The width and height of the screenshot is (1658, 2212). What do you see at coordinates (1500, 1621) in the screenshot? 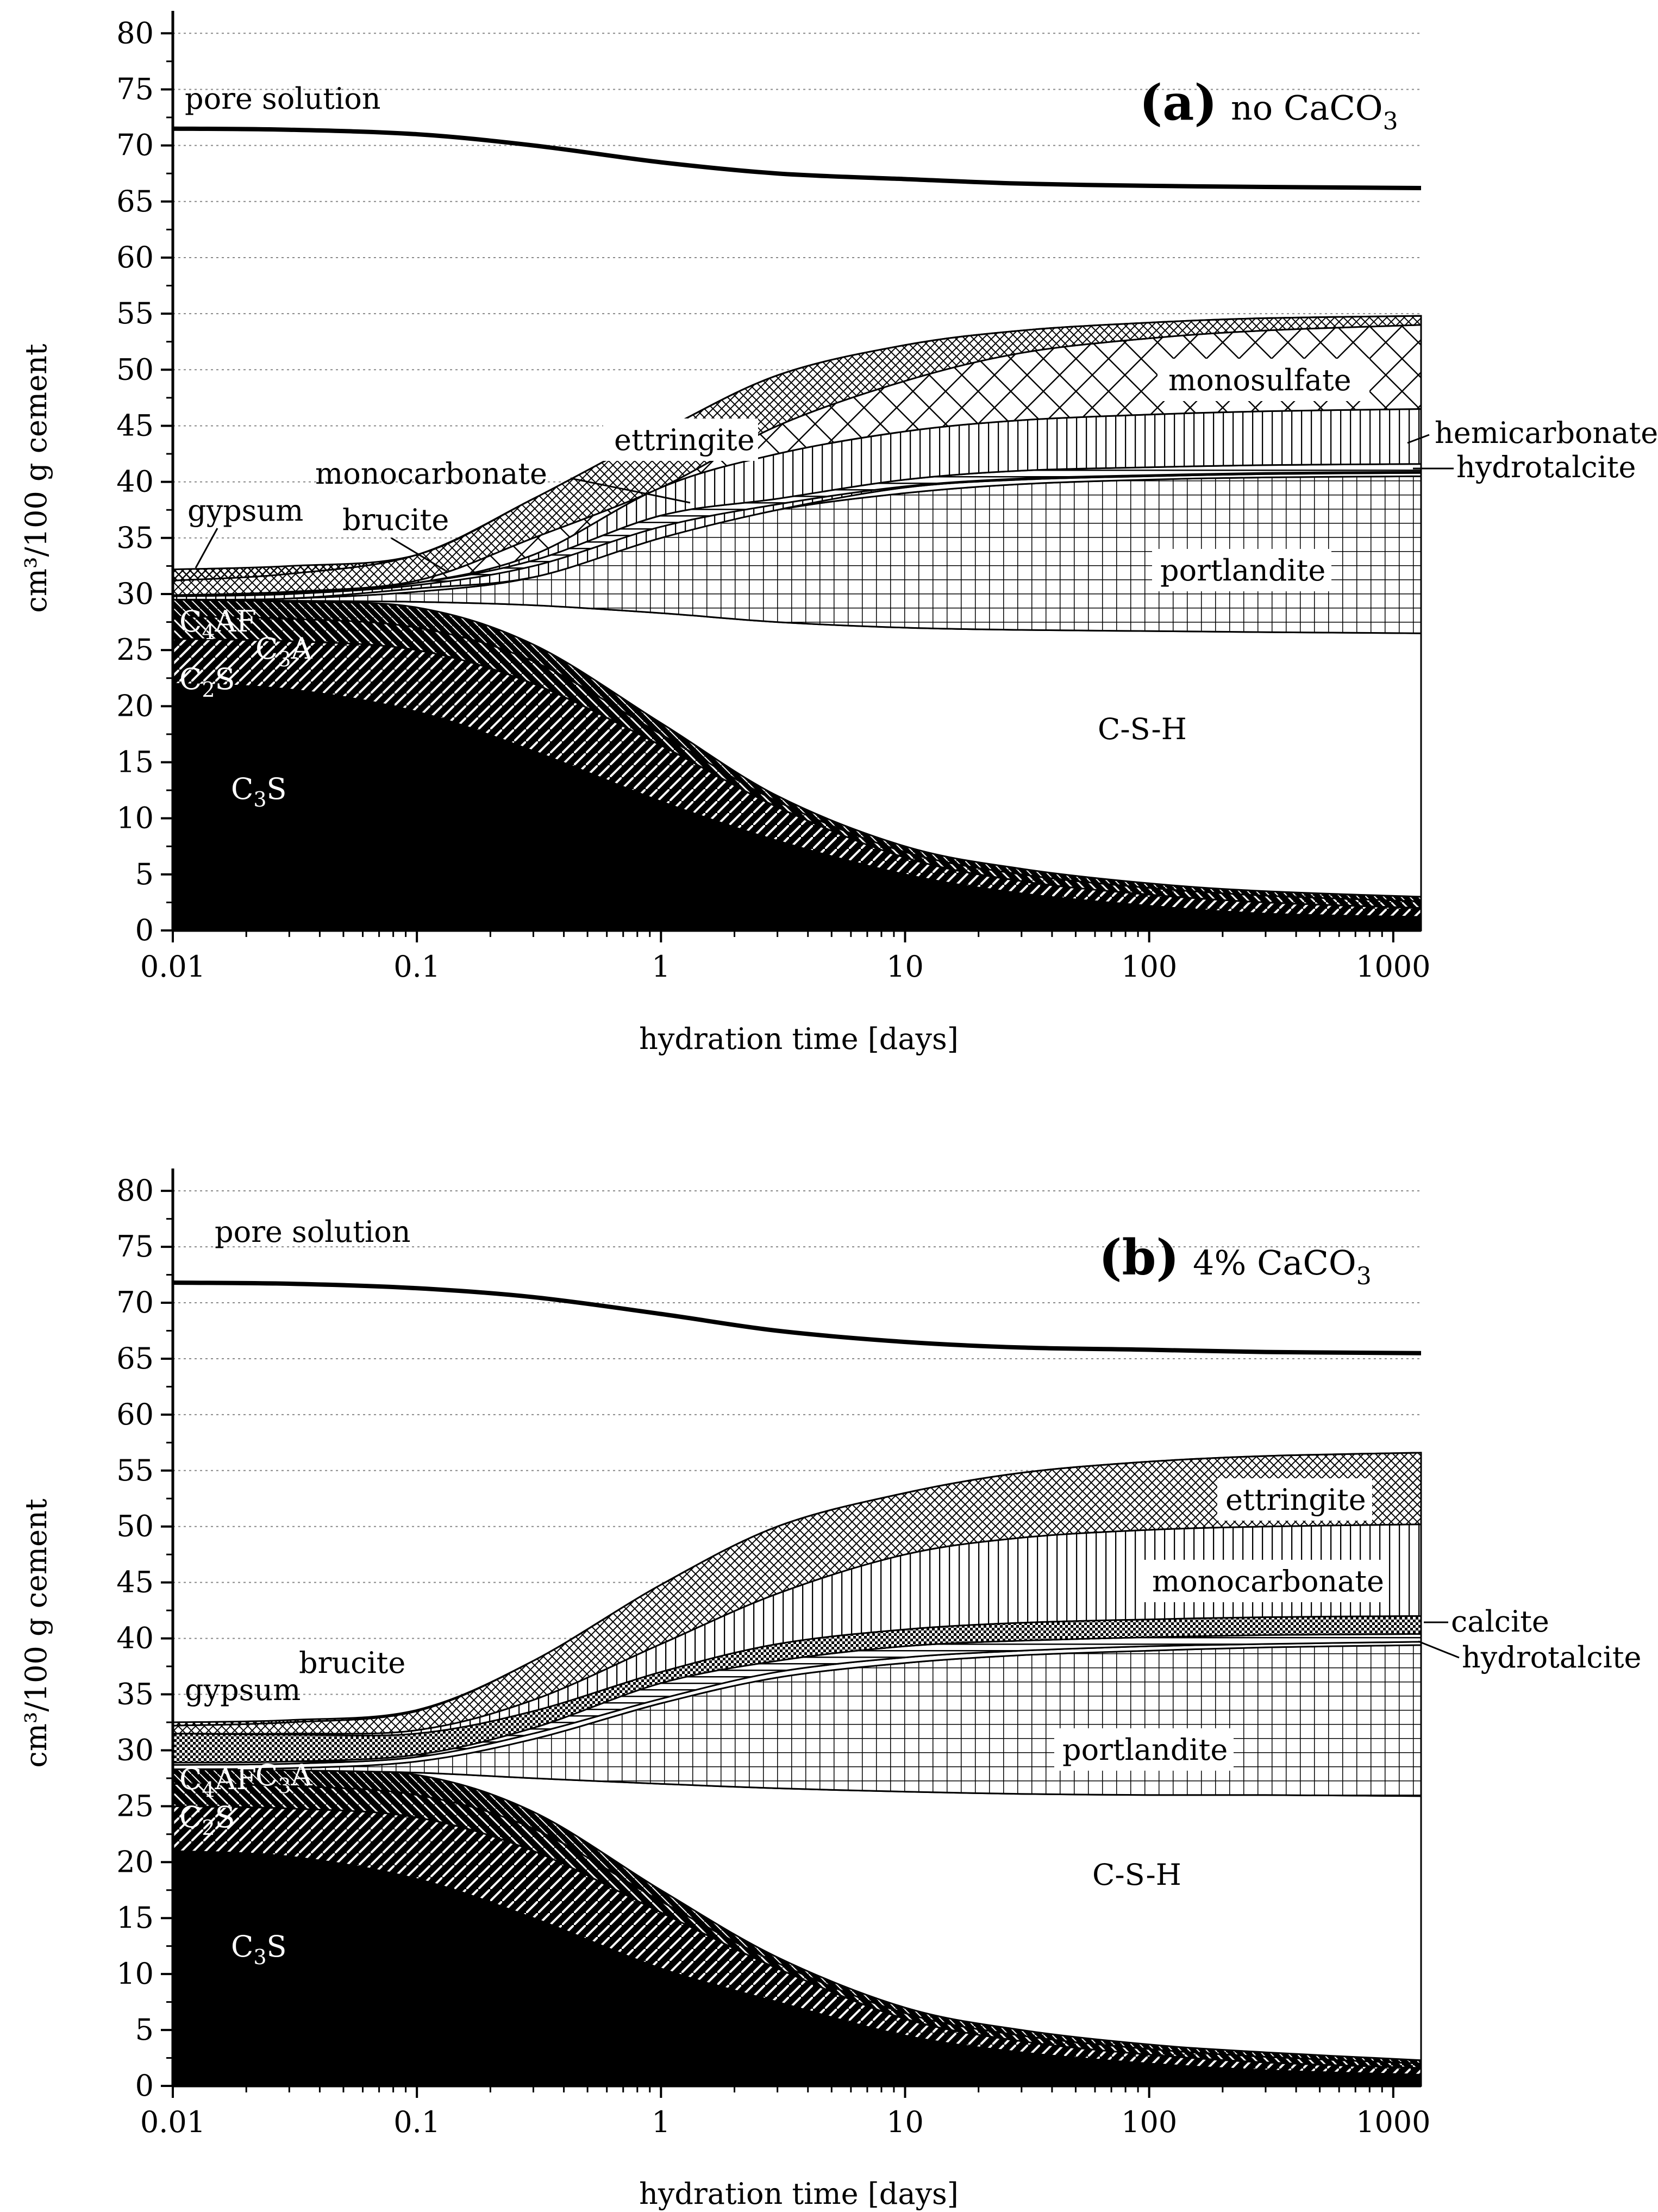
I see `label-calcite-b: calcite` at bounding box center [1500, 1621].